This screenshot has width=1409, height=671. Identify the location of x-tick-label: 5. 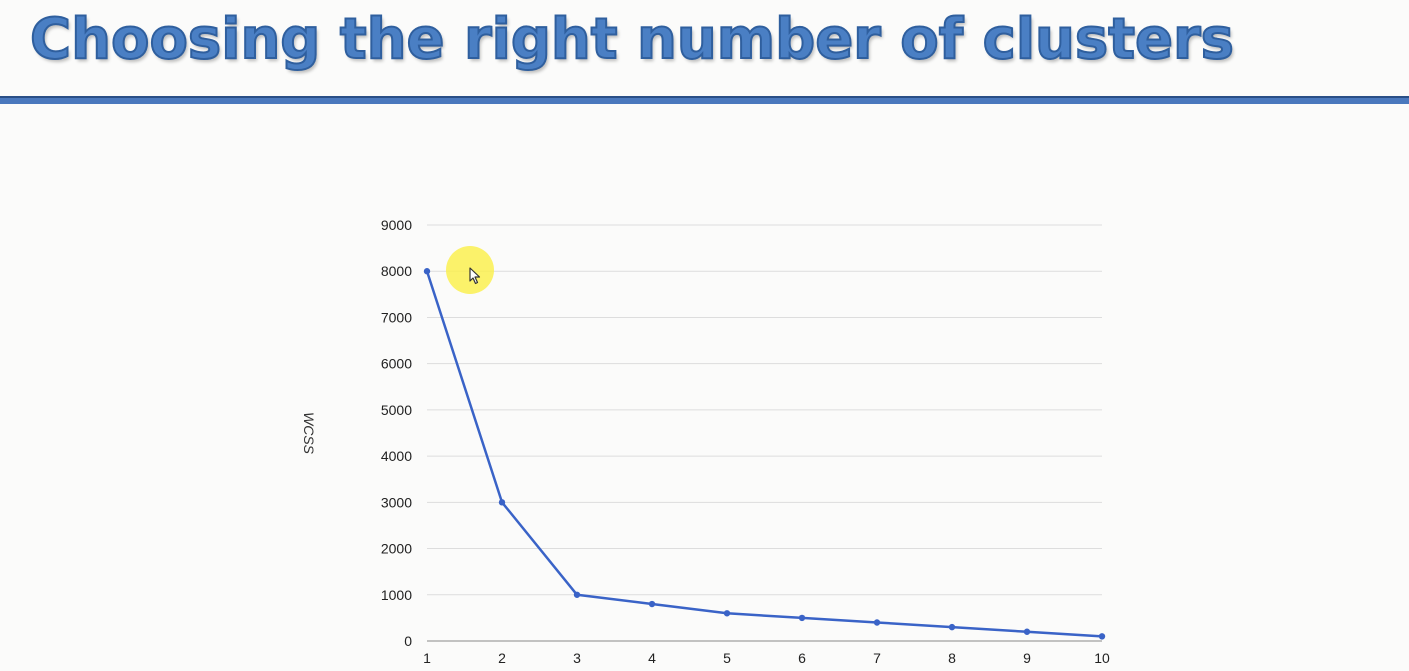
(727, 658).